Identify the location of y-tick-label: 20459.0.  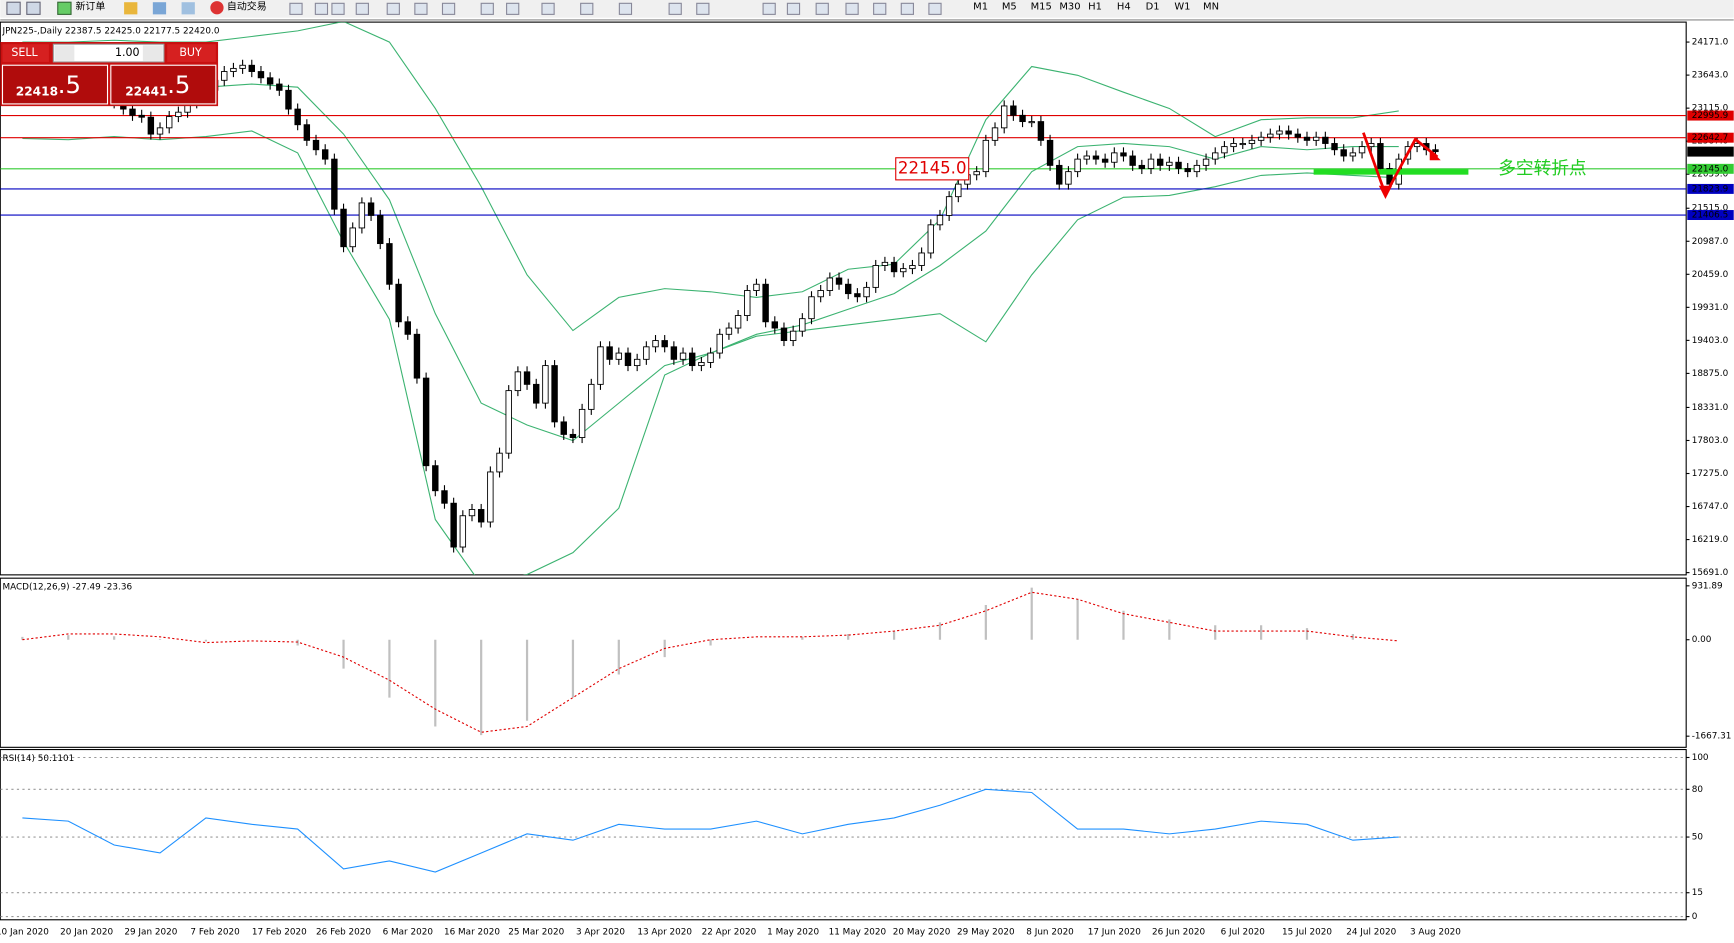
(1710, 275).